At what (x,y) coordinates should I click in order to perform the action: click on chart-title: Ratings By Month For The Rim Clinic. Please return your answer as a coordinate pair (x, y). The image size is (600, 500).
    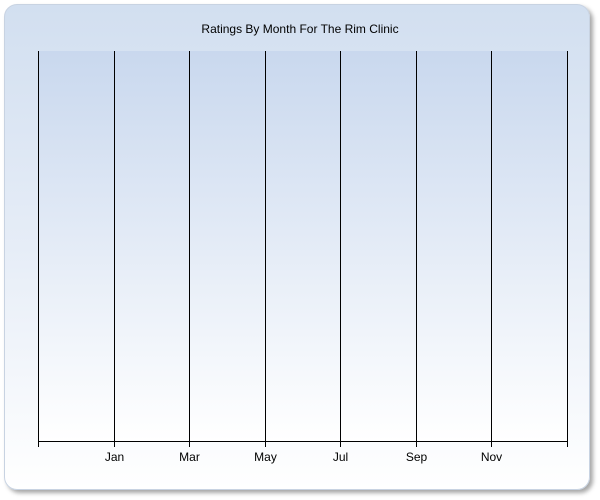
    Looking at the image, I should click on (300, 29).